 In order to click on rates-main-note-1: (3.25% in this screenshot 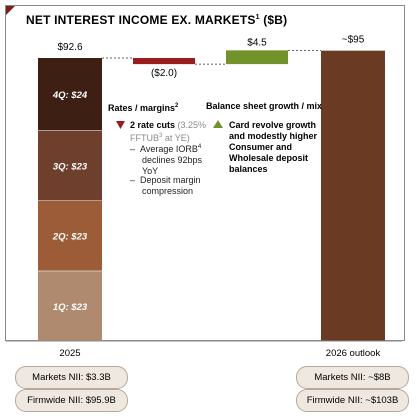, I will do `click(191, 125)`.